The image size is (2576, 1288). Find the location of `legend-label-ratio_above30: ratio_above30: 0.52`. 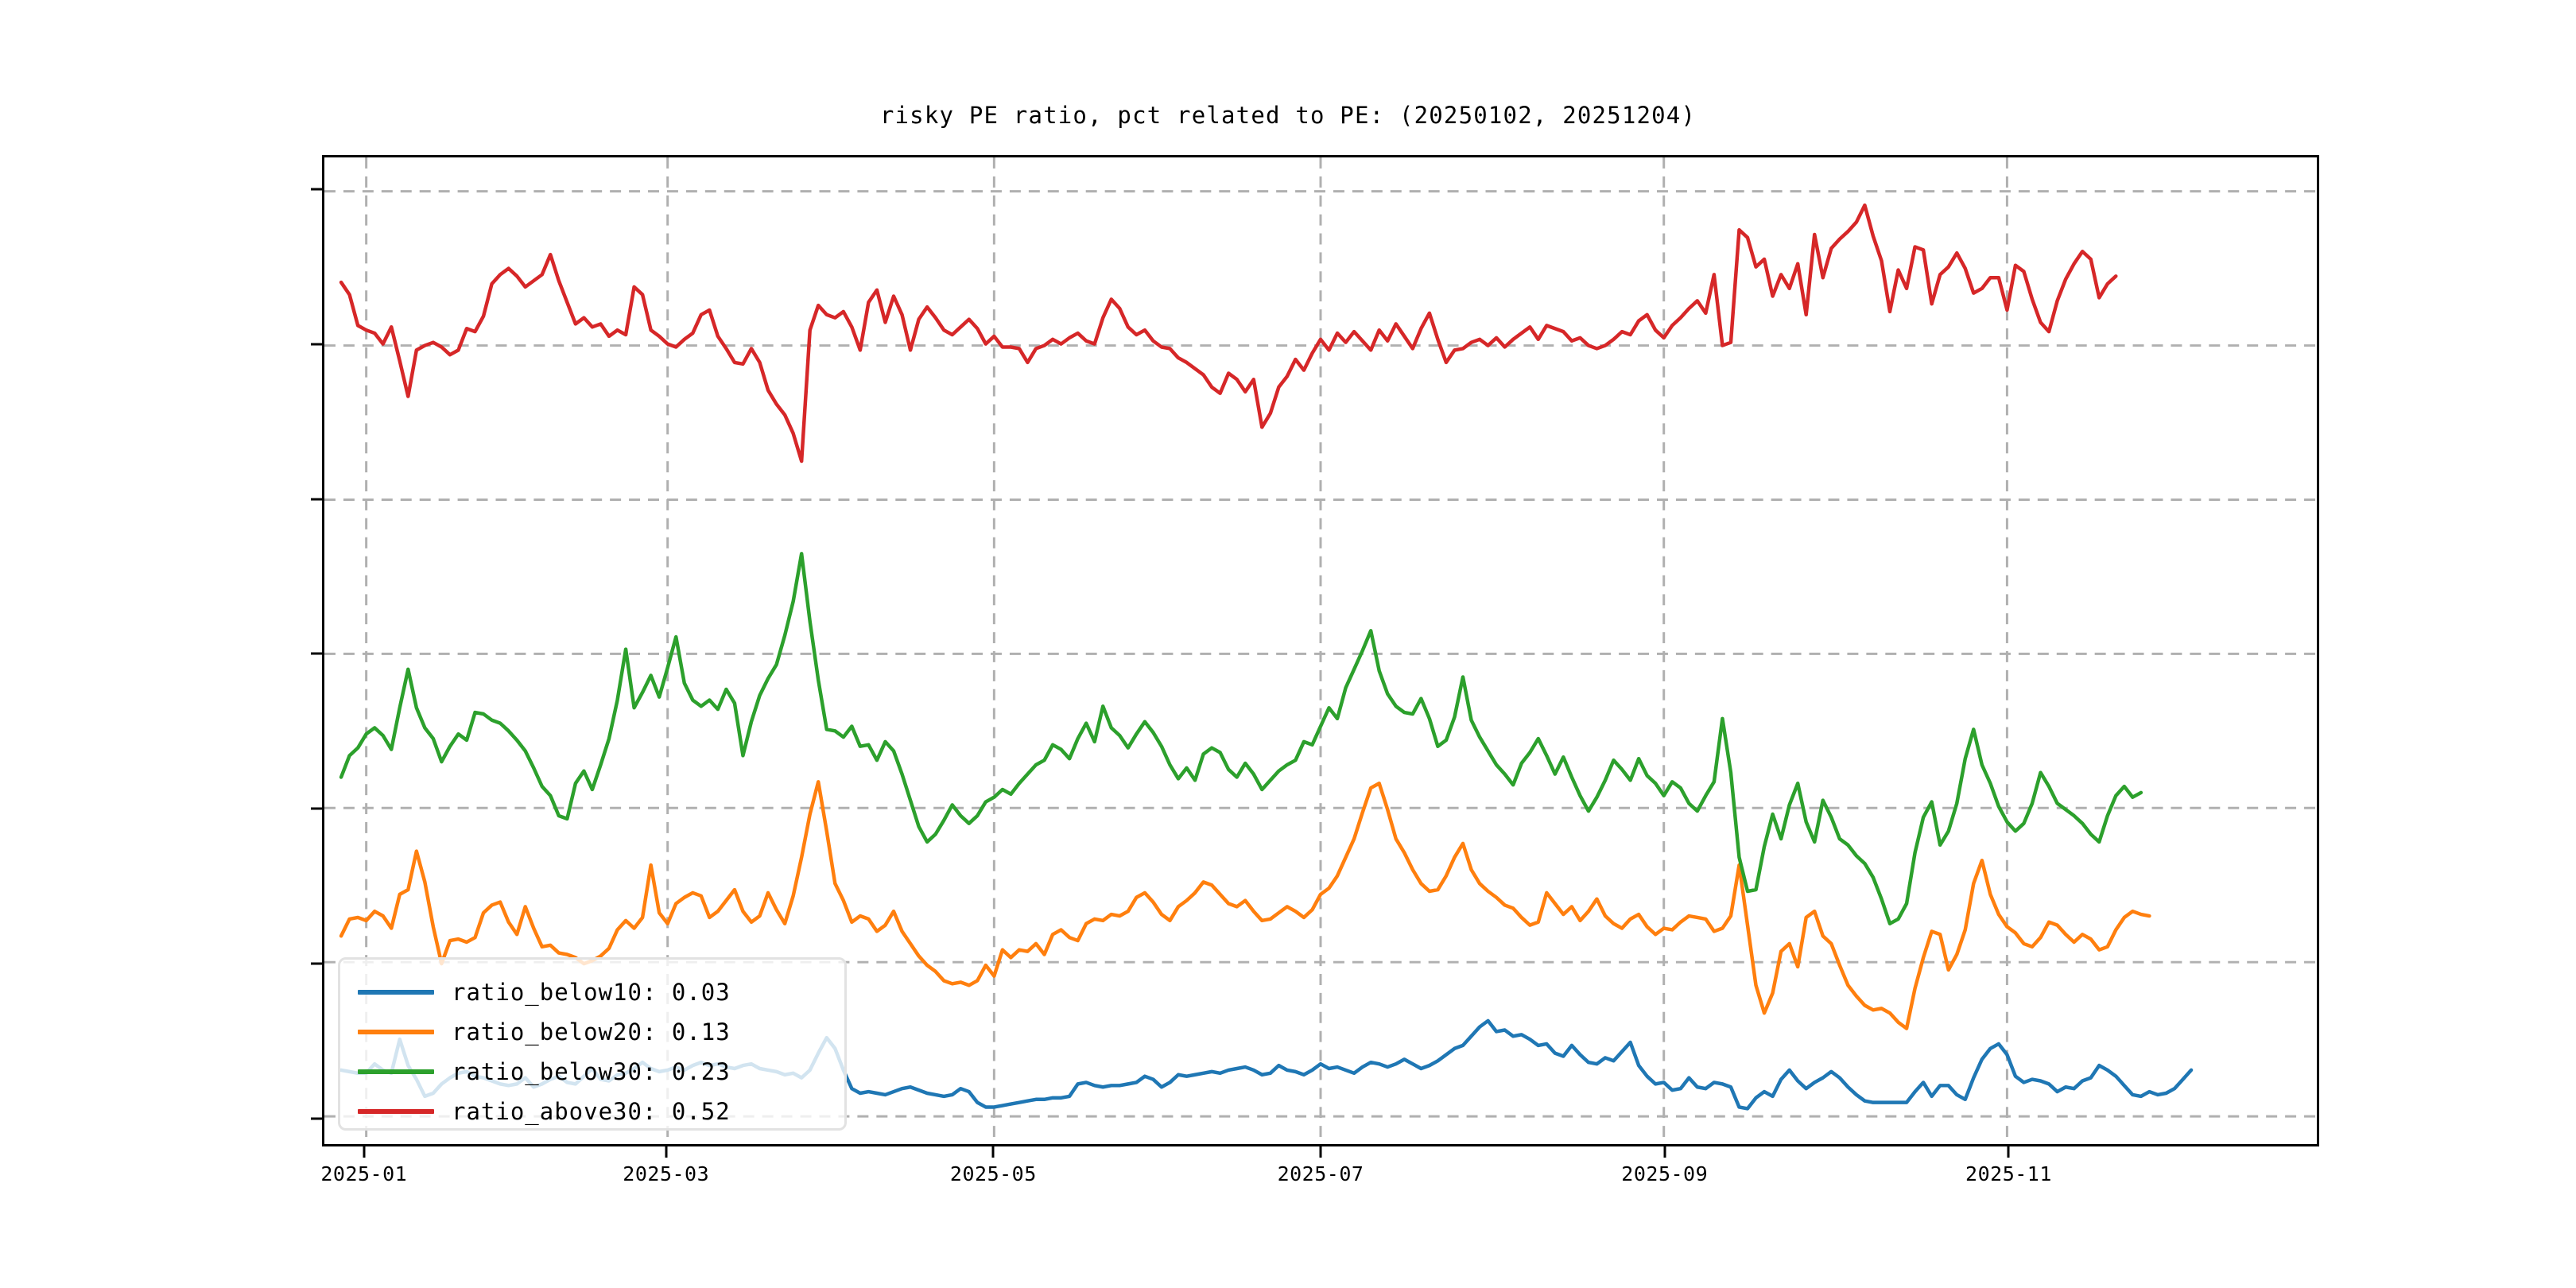

legend-label-ratio_above30: ratio_above30: 0.52 is located at coordinates (591, 1111).